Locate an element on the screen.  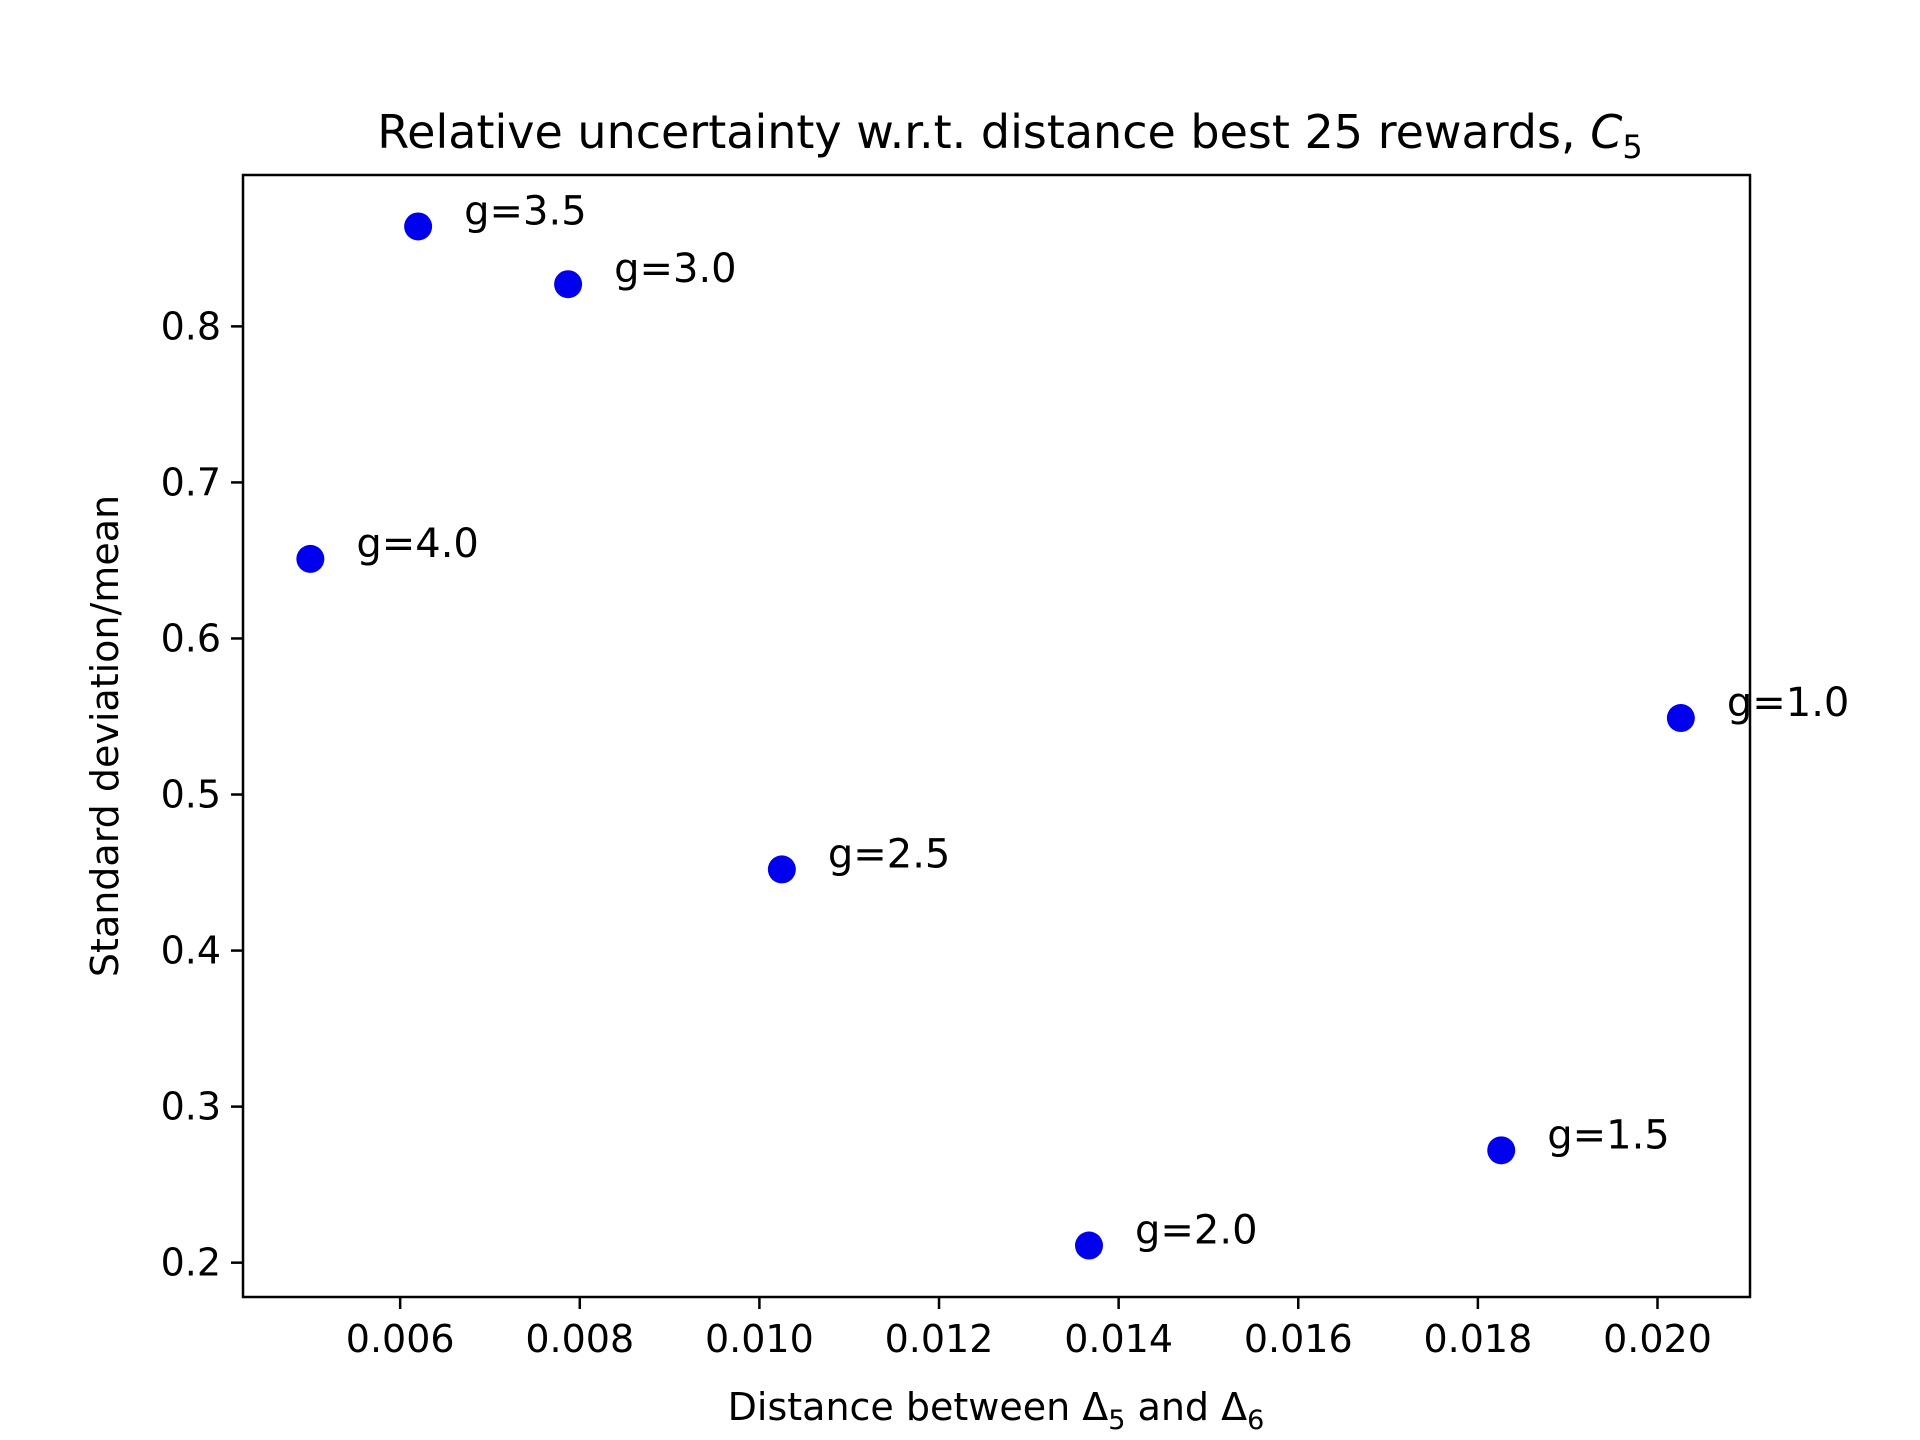
x-tick-label: 0.018 is located at coordinates (1477, 1339).